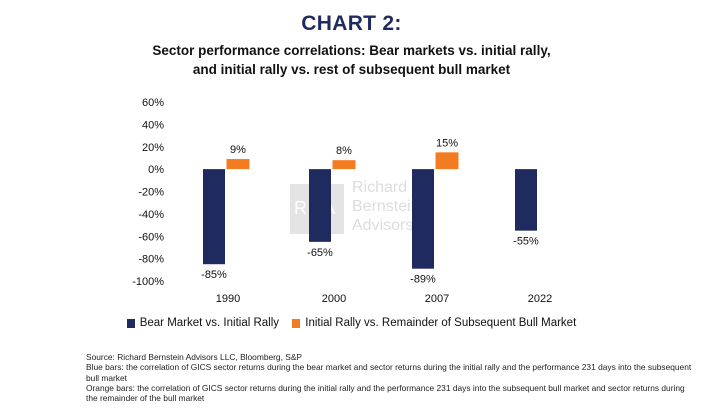  I want to click on blue-data-label: -55%, so click(526, 242).